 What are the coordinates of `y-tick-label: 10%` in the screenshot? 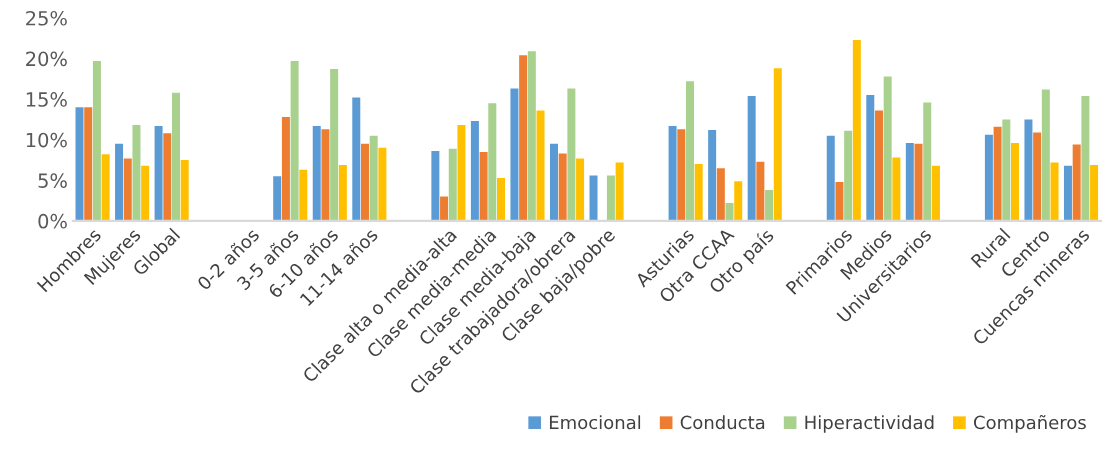 It's located at (46, 140).